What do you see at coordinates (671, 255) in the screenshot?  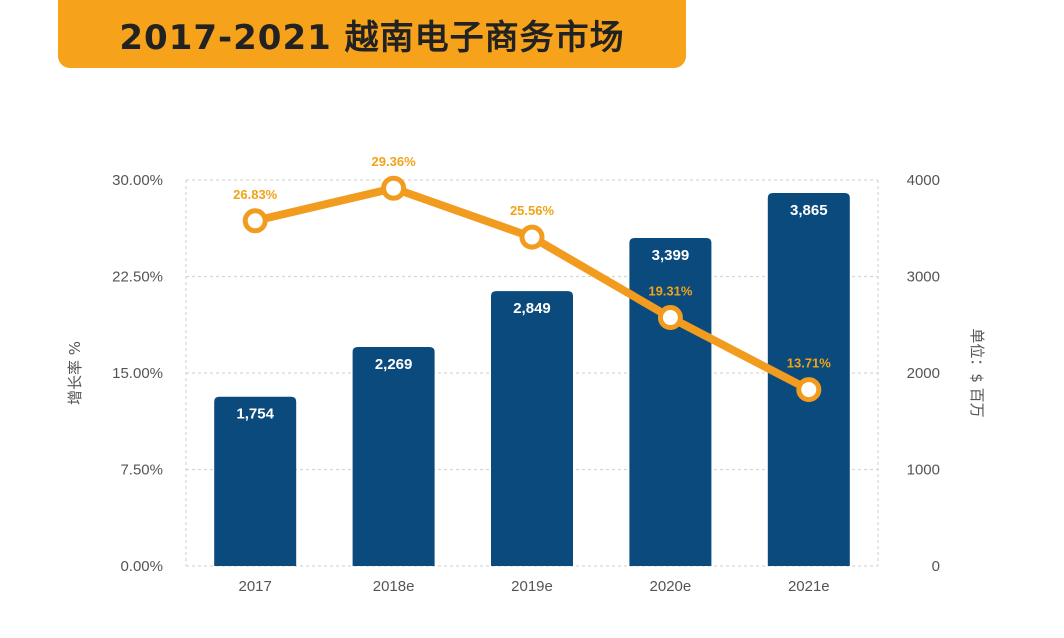 I see `bar-value-label: 3,399` at bounding box center [671, 255].